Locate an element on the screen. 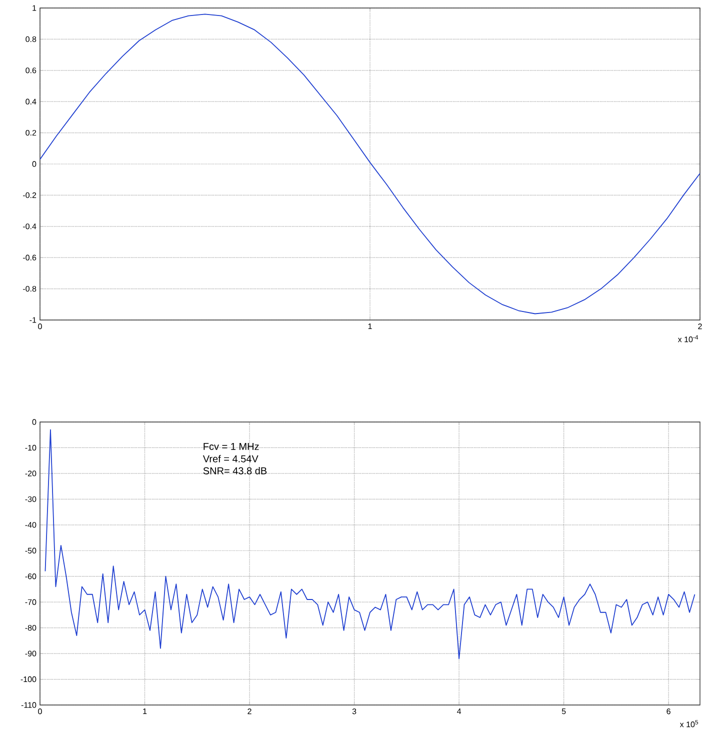  y-tick-label: -40 is located at coordinates (30, 525).